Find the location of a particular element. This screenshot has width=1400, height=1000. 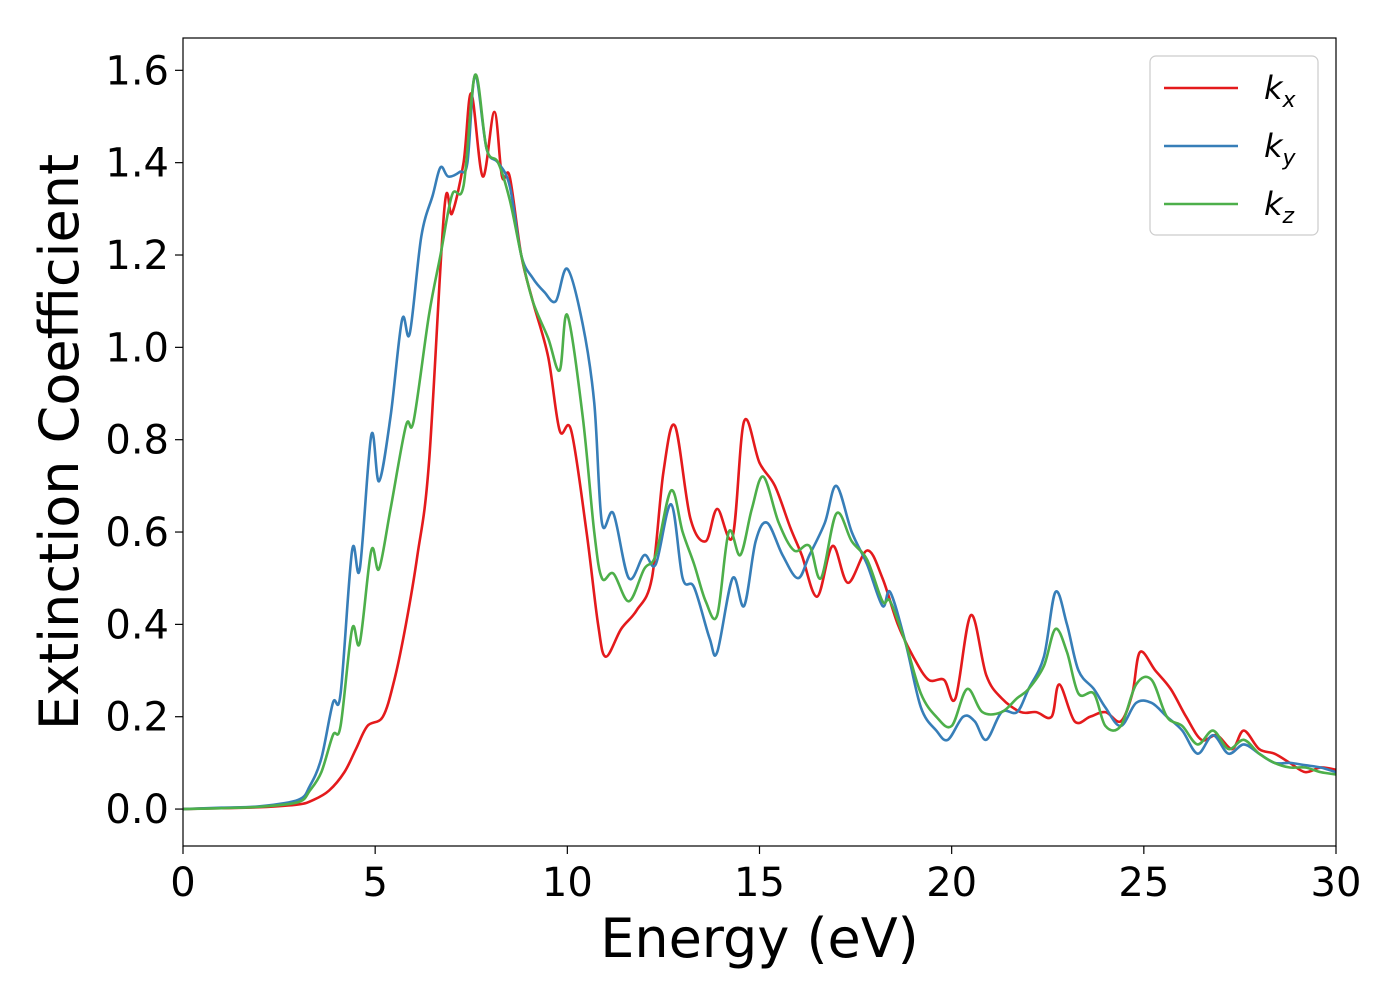

x-tick-label: 25 is located at coordinates (1143, 883).